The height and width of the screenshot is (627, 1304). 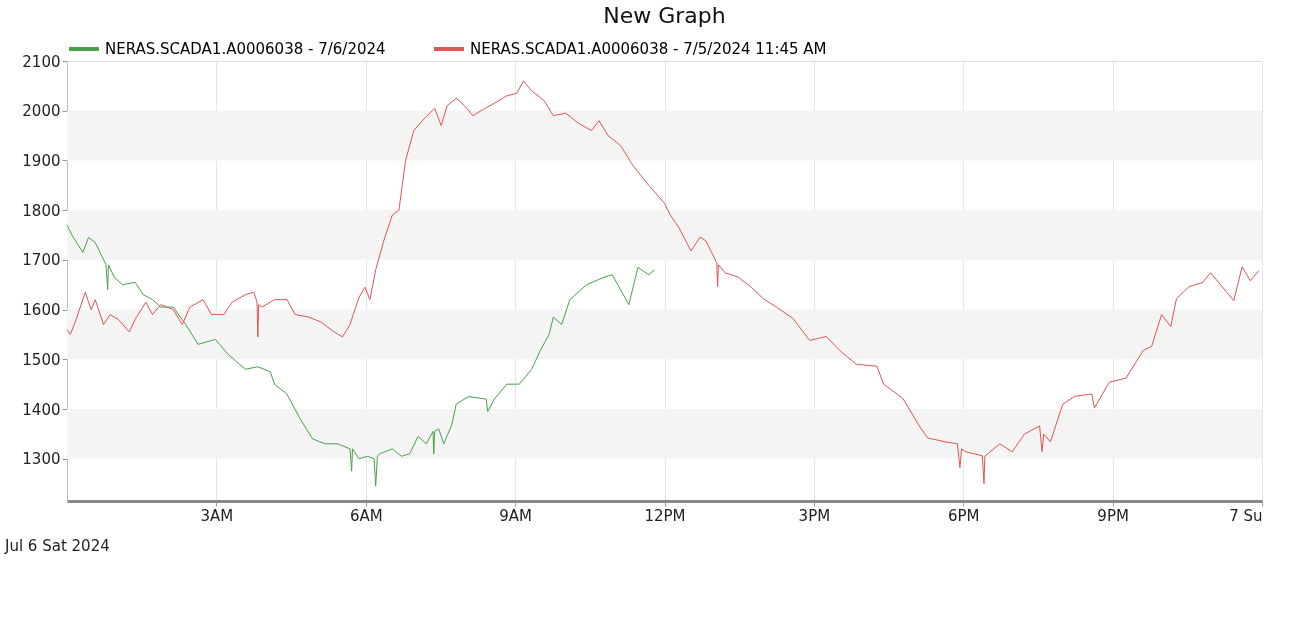 I want to click on y-tick-label: 2100, so click(x=41, y=61).